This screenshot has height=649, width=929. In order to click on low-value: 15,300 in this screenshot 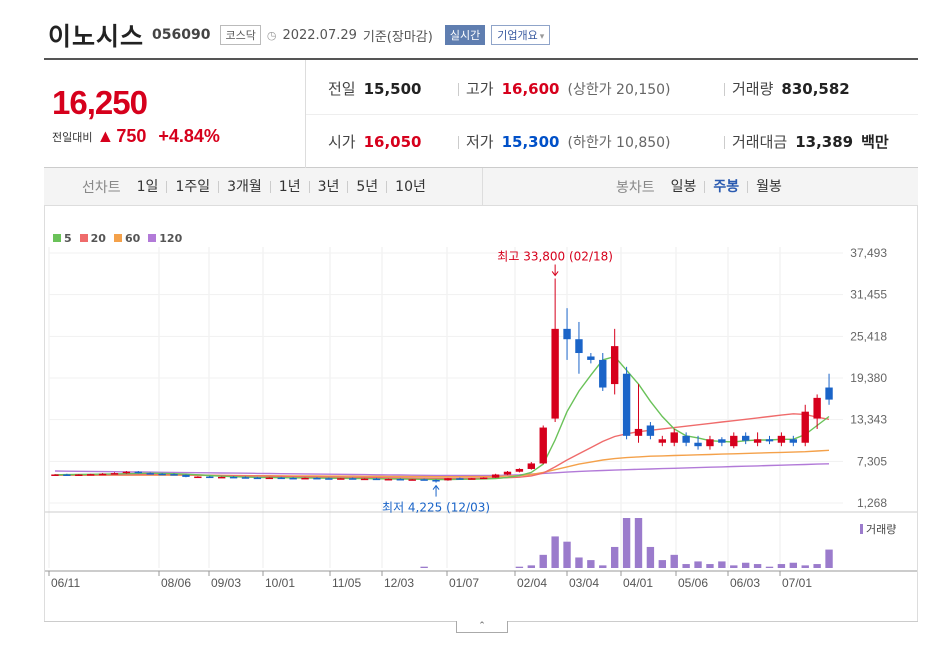, I will do `click(530, 141)`.